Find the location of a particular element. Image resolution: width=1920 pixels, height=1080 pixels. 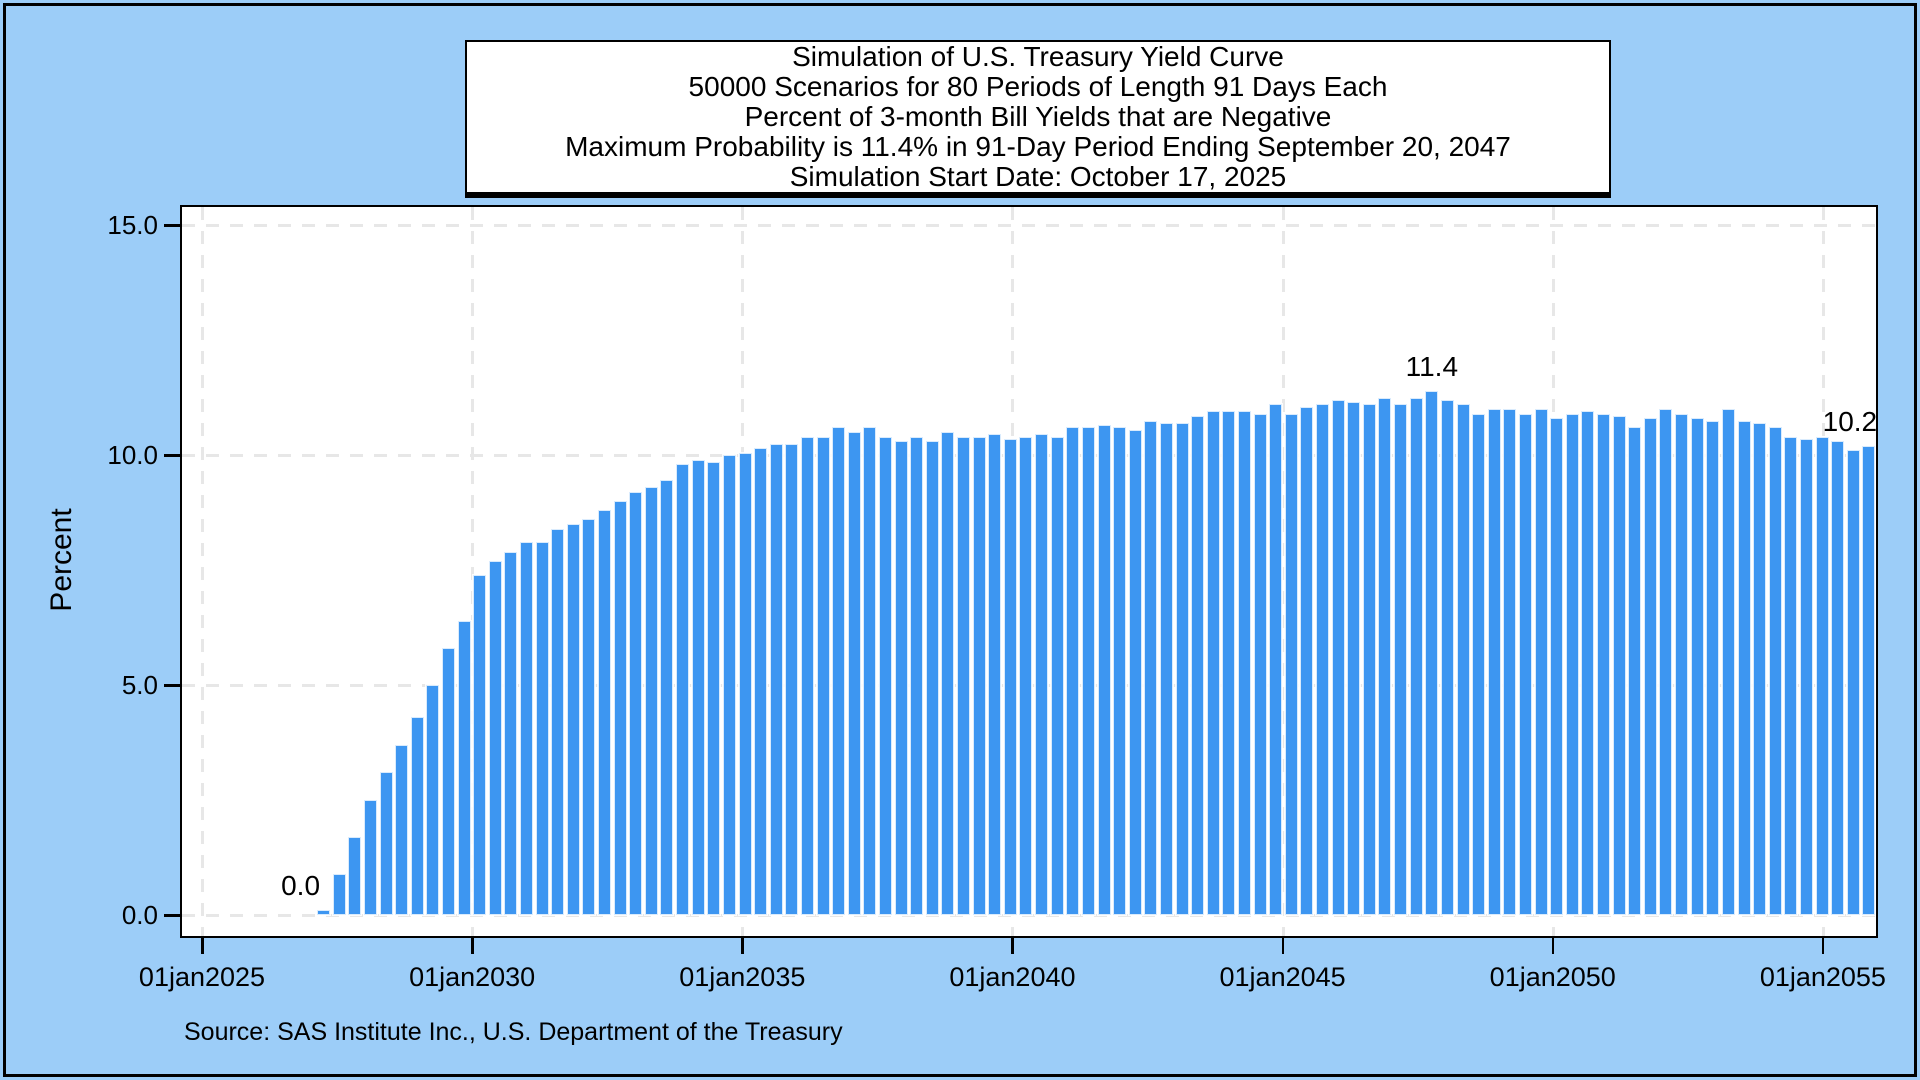

bar-value-annotation: 0.0 is located at coordinates (301, 886).